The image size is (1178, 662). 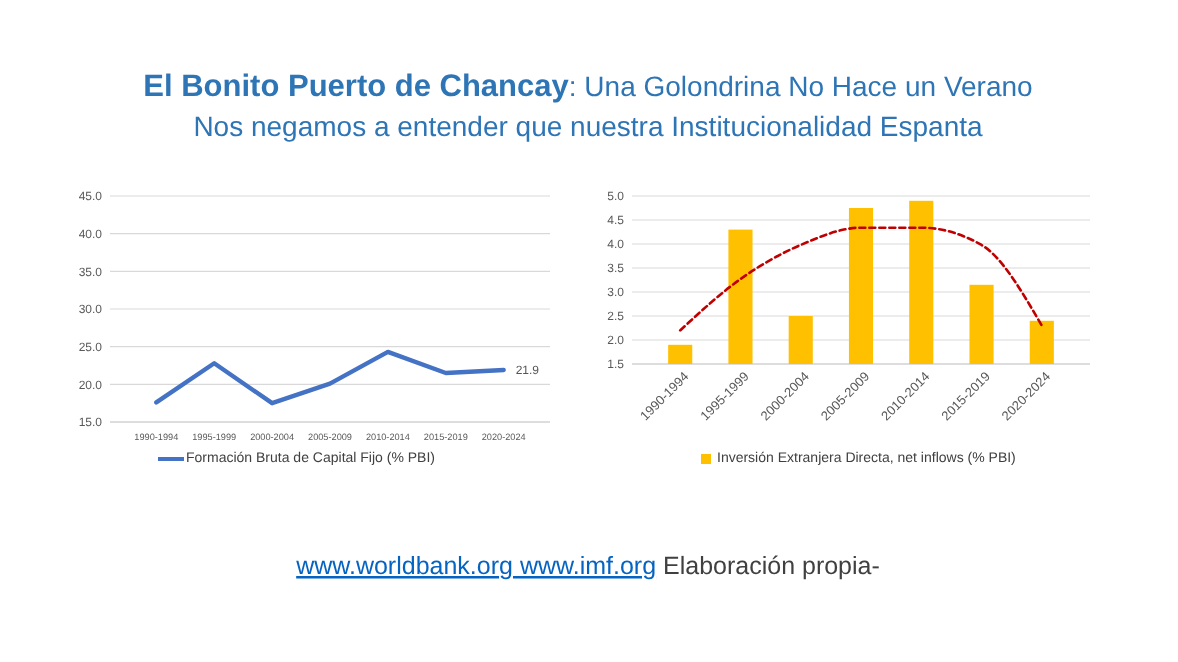 What do you see at coordinates (588, 126) in the screenshot?
I see `chart-subtitle: Nos negamos a entender que nuestra Institucionalidad Espanta` at bounding box center [588, 126].